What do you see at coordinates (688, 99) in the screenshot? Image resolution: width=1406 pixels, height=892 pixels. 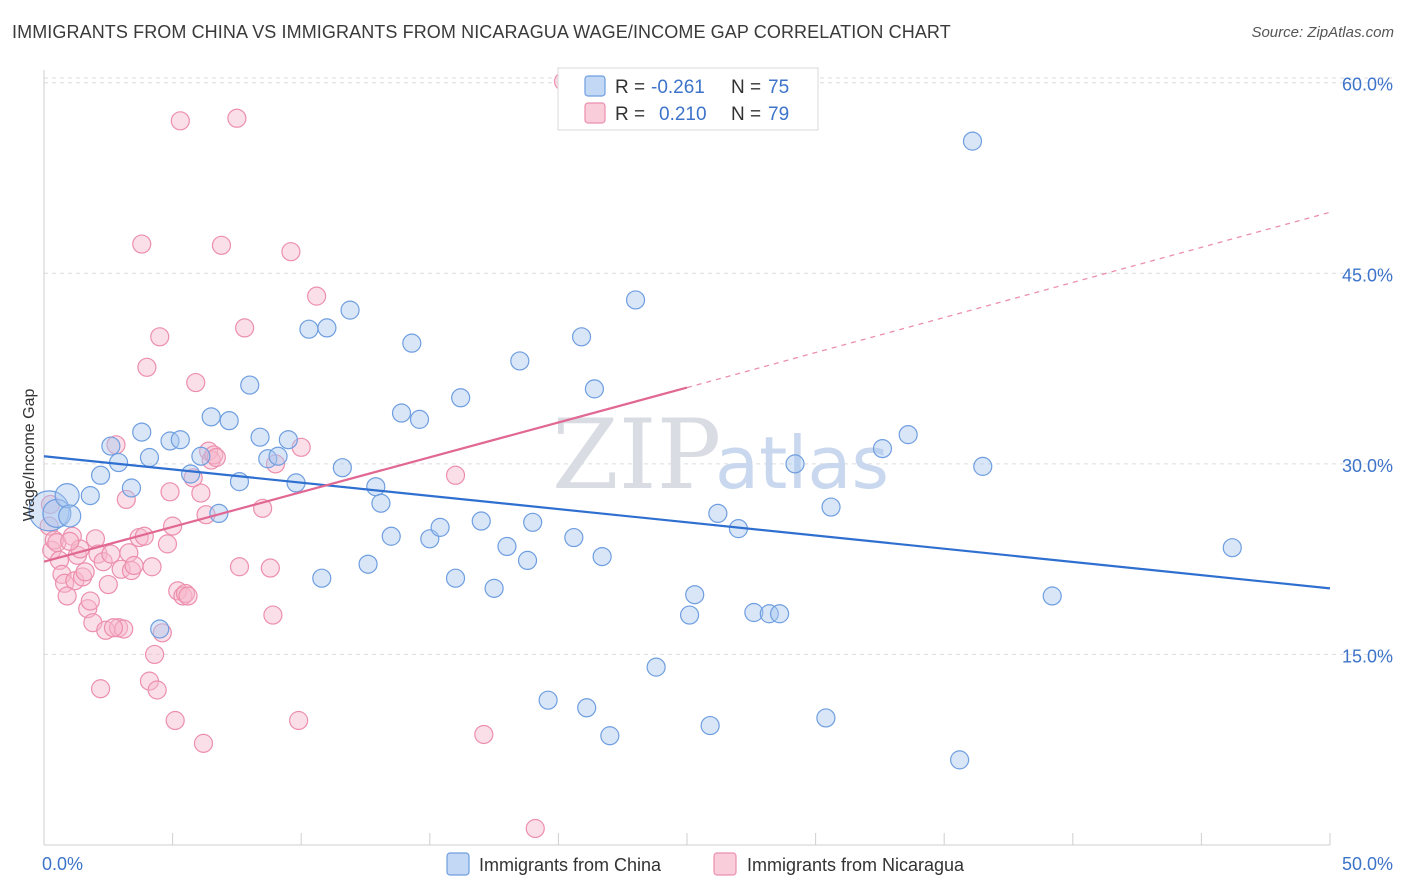 I see `legend-box: R = -0.261 N = 75 R = 0.210 N = 79` at bounding box center [688, 99].